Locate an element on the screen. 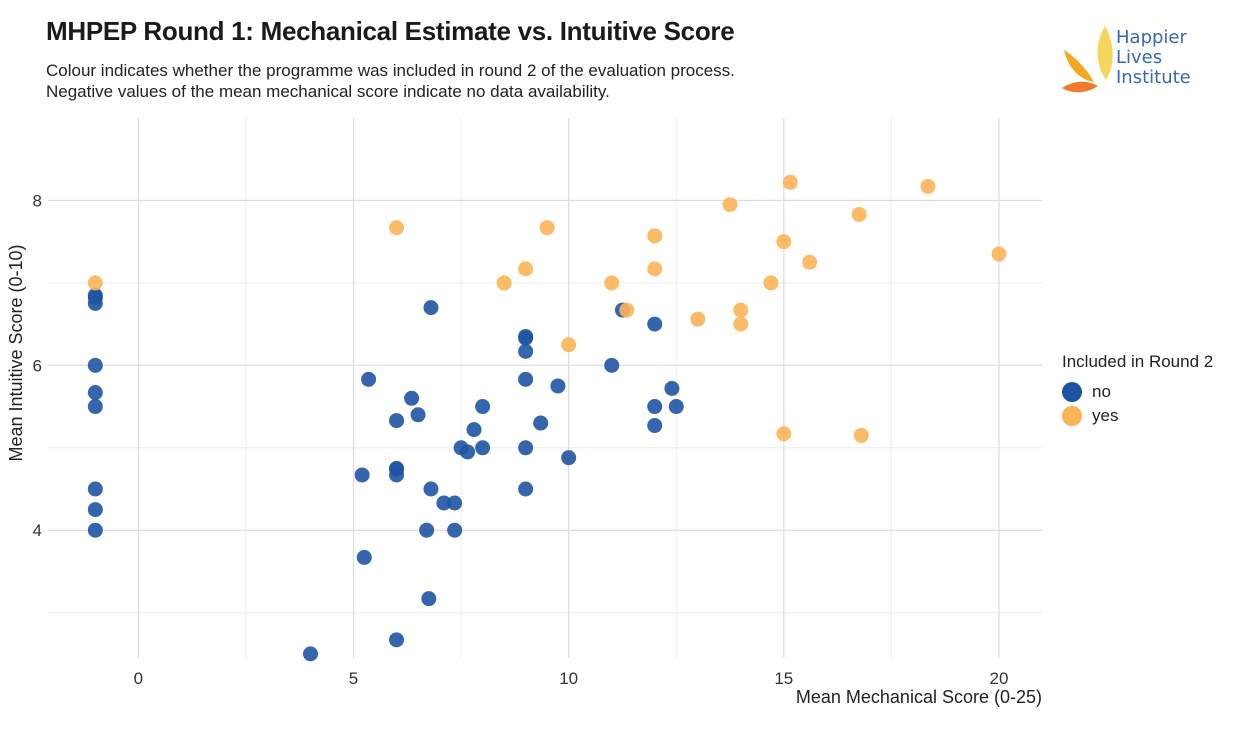 This screenshot has width=1234, height=745. logo-text: Happier Lives Institute is located at coordinates (1153, 58).